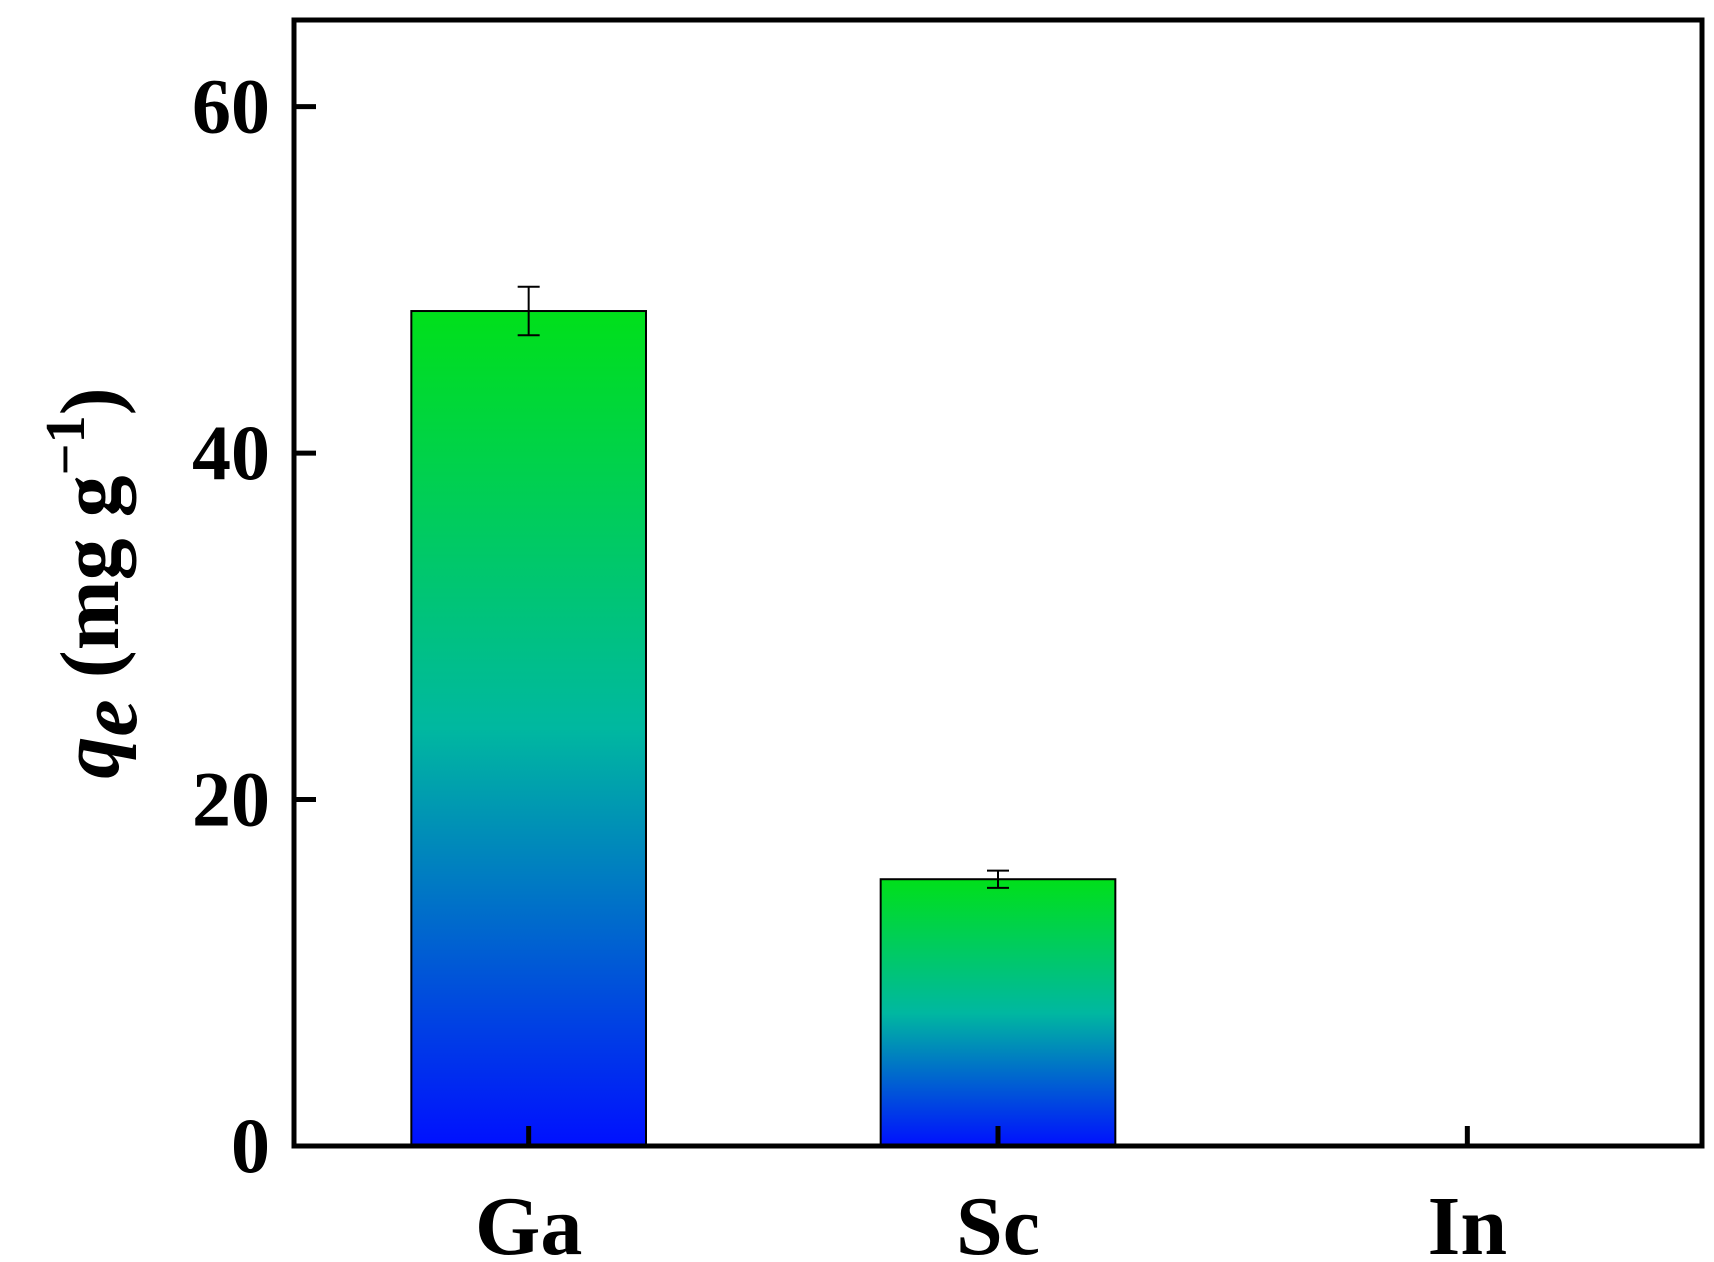 This screenshot has height=1262, width=1714. Describe the element at coordinates (231, 106) in the screenshot. I see `y-tick-label-60: 60` at that location.